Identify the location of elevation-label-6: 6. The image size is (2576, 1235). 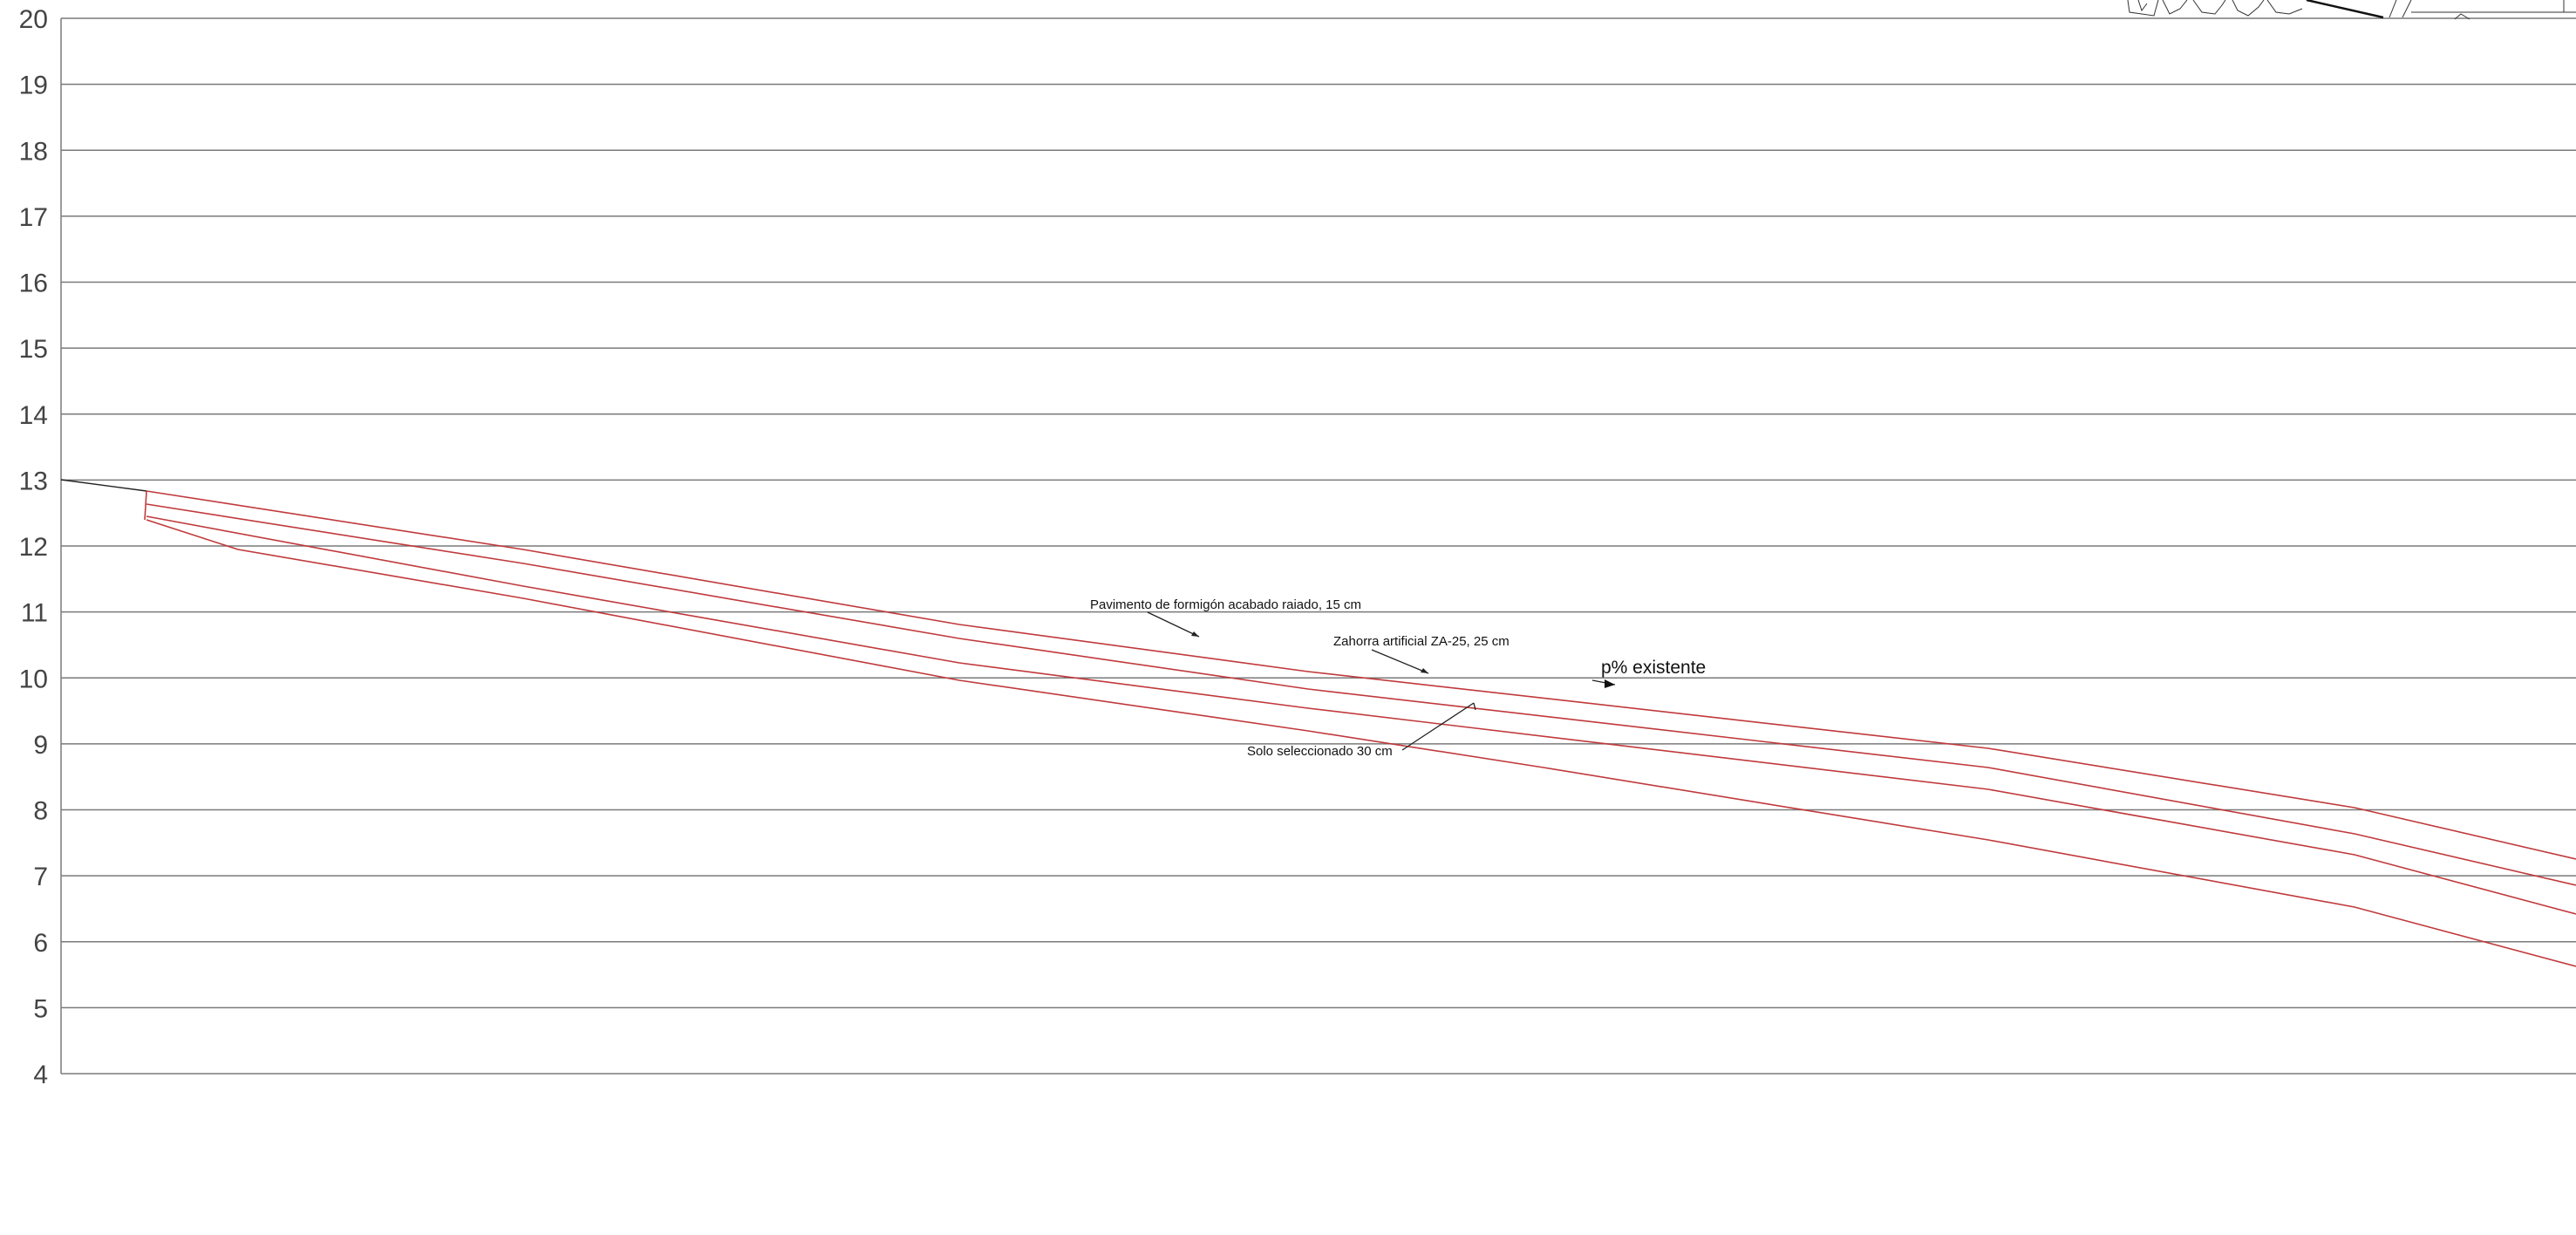
(41, 943).